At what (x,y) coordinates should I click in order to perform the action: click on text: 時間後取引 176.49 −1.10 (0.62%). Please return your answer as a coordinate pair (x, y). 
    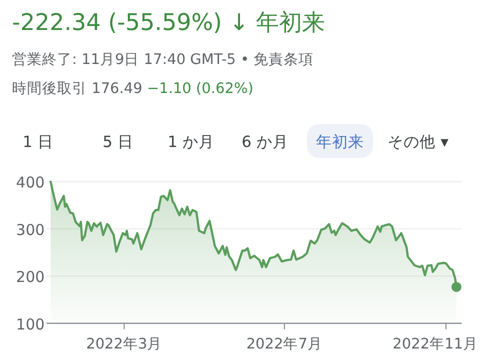
    Looking at the image, I should click on (133, 88).